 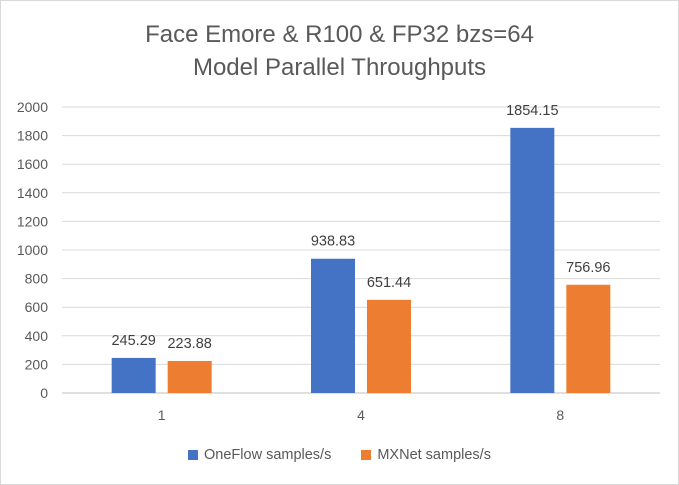 What do you see at coordinates (339, 67) in the screenshot?
I see `chart-title-line-2: Model Parallel Throughputs` at bounding box center [339, 67].